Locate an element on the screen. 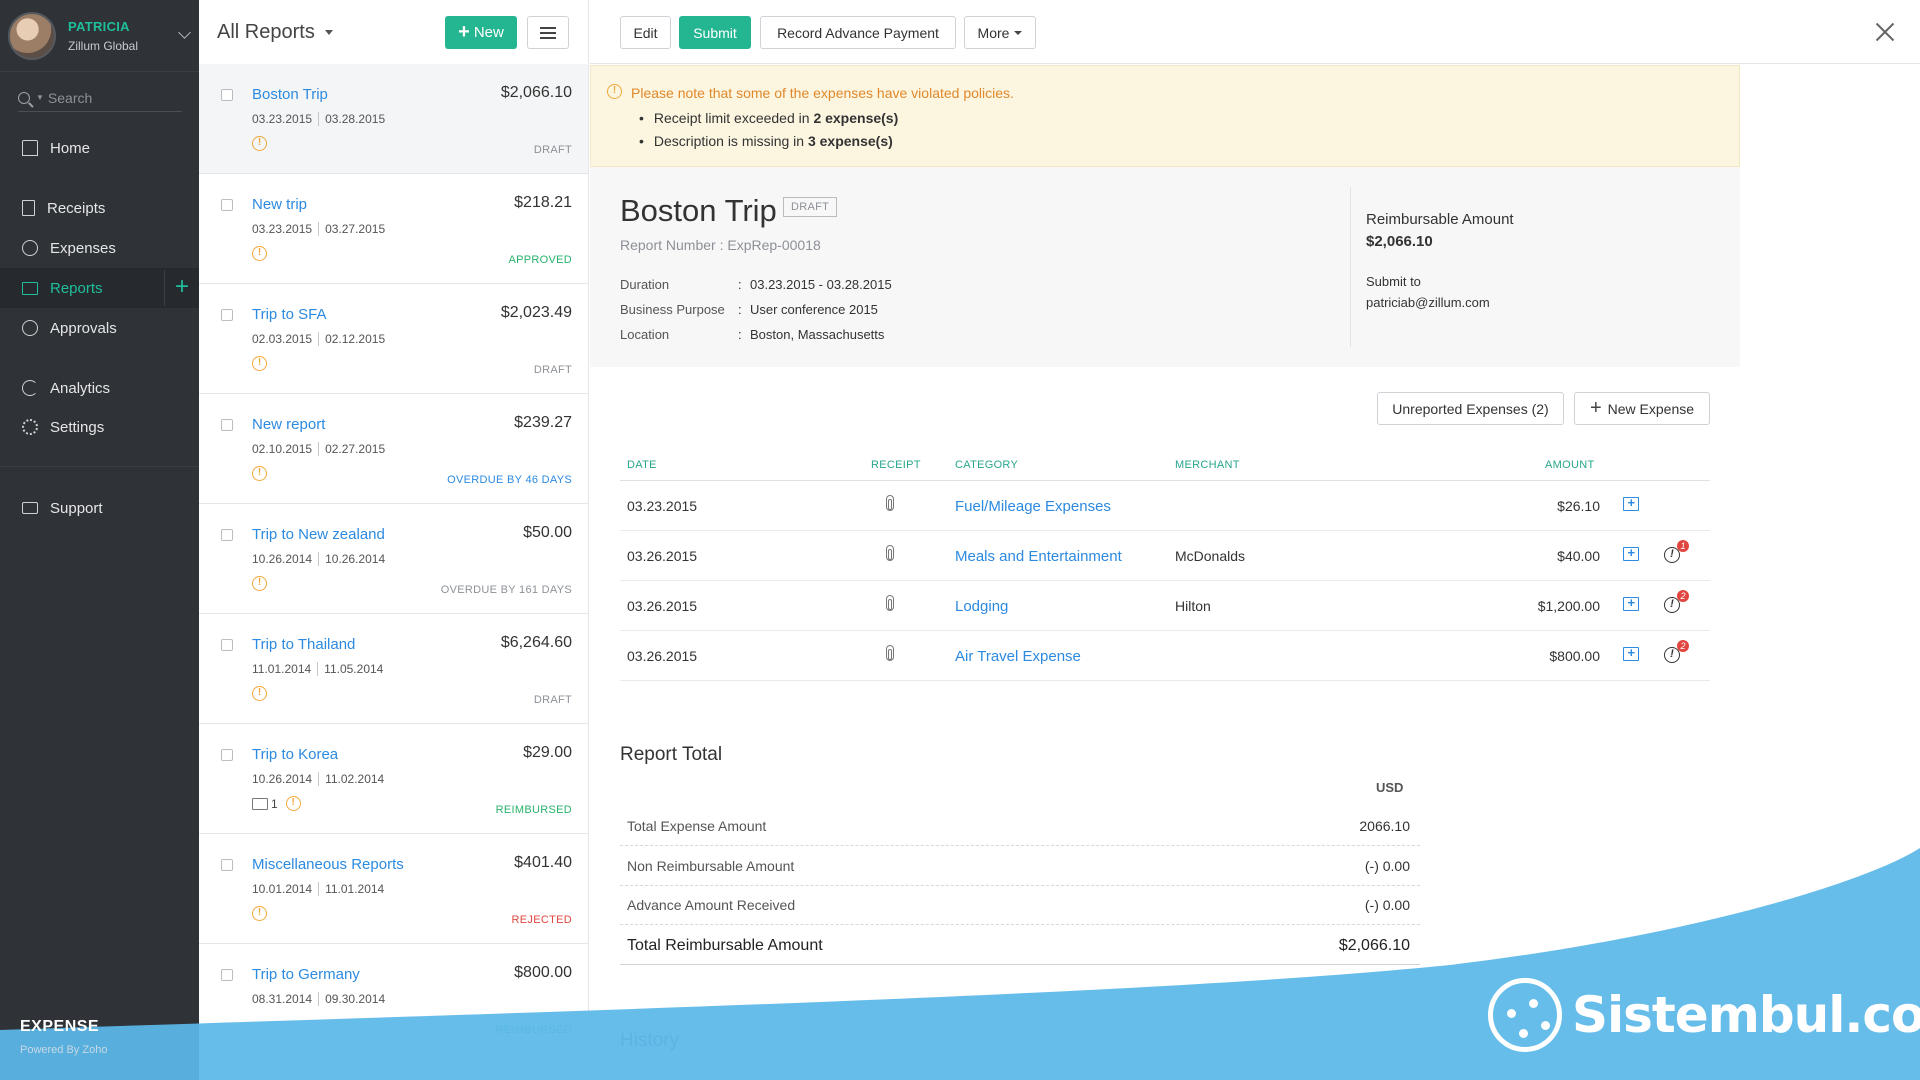 This screenshot has width=1920, height=1080. duration-field: Duration:03.23.2015 - 03.28.2015 is located at coordinates (756, 284).